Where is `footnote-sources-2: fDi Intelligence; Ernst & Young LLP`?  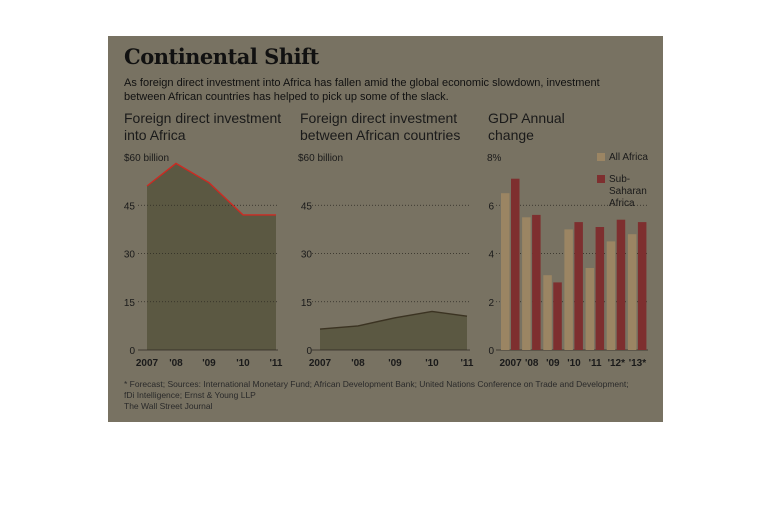
footnote-sources-2: fDi Intelligence; Ernst & Young LLP is located at coordinates (190, 395).